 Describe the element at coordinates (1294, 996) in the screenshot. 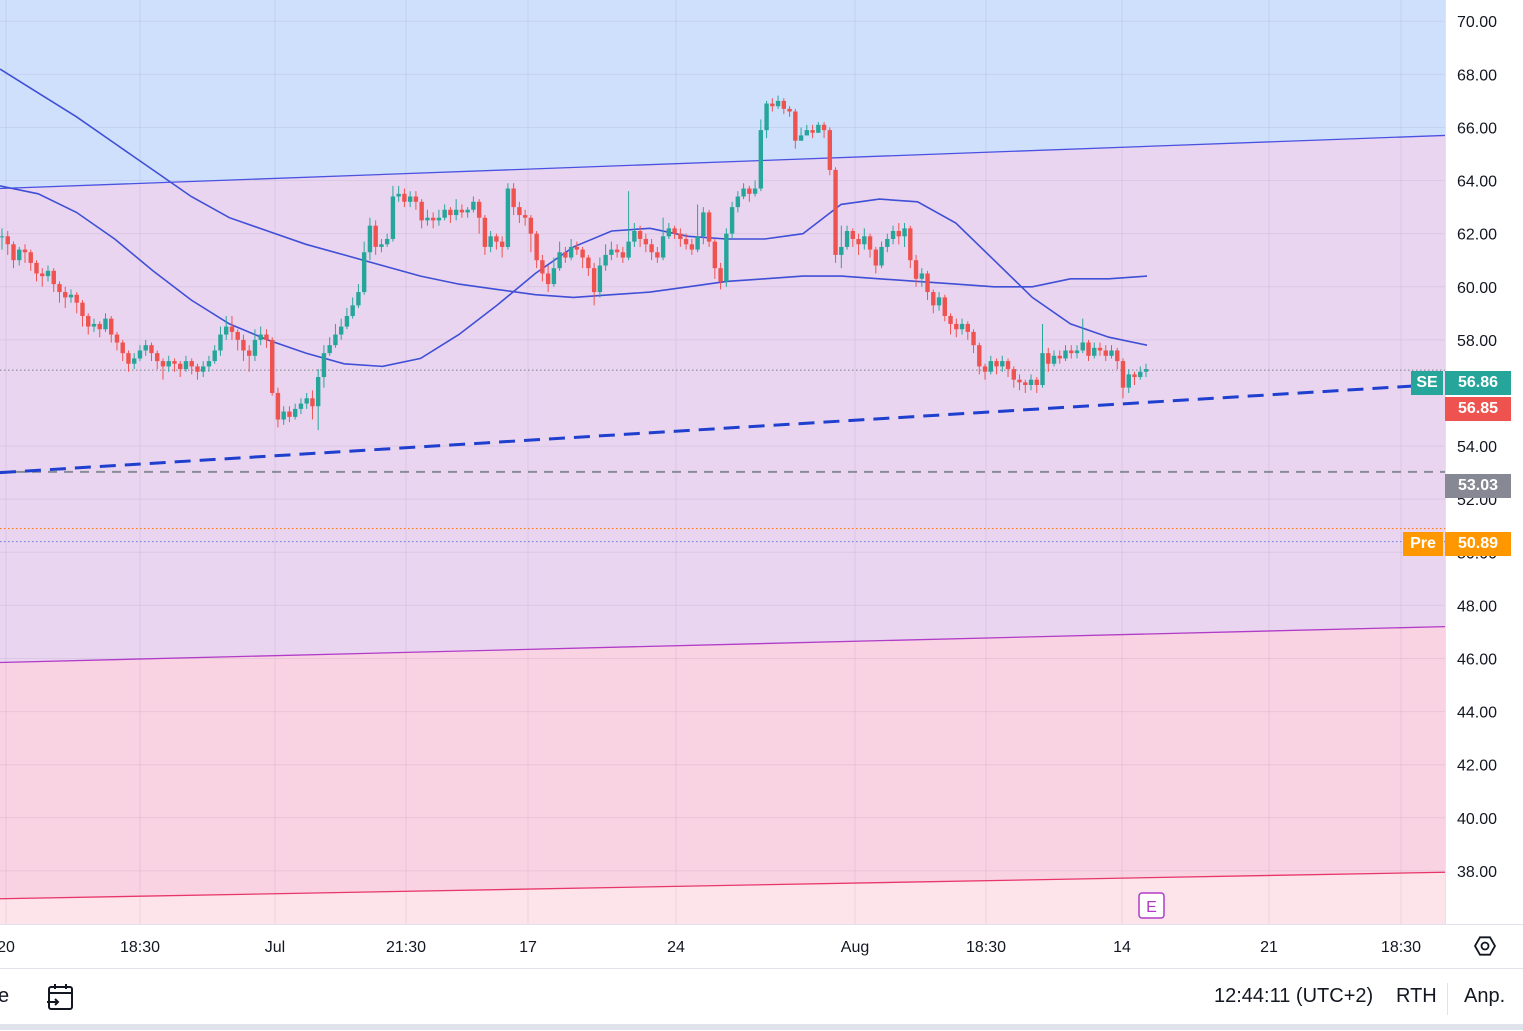

I see `clock-timezone: 12:44:11 (UTC+2)` at that location.